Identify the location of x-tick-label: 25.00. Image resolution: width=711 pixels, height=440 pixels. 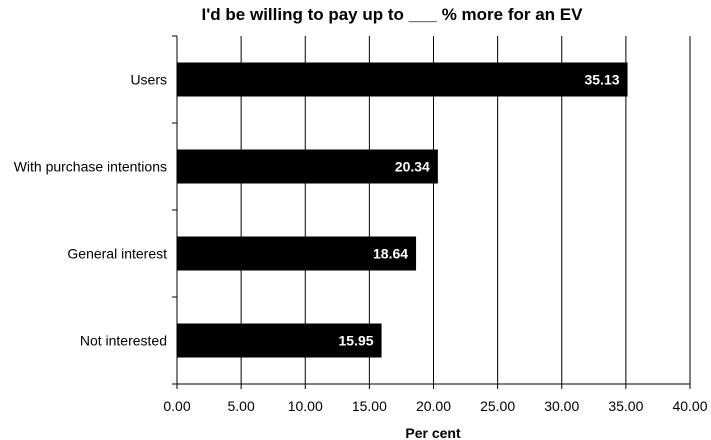
(497, 406).